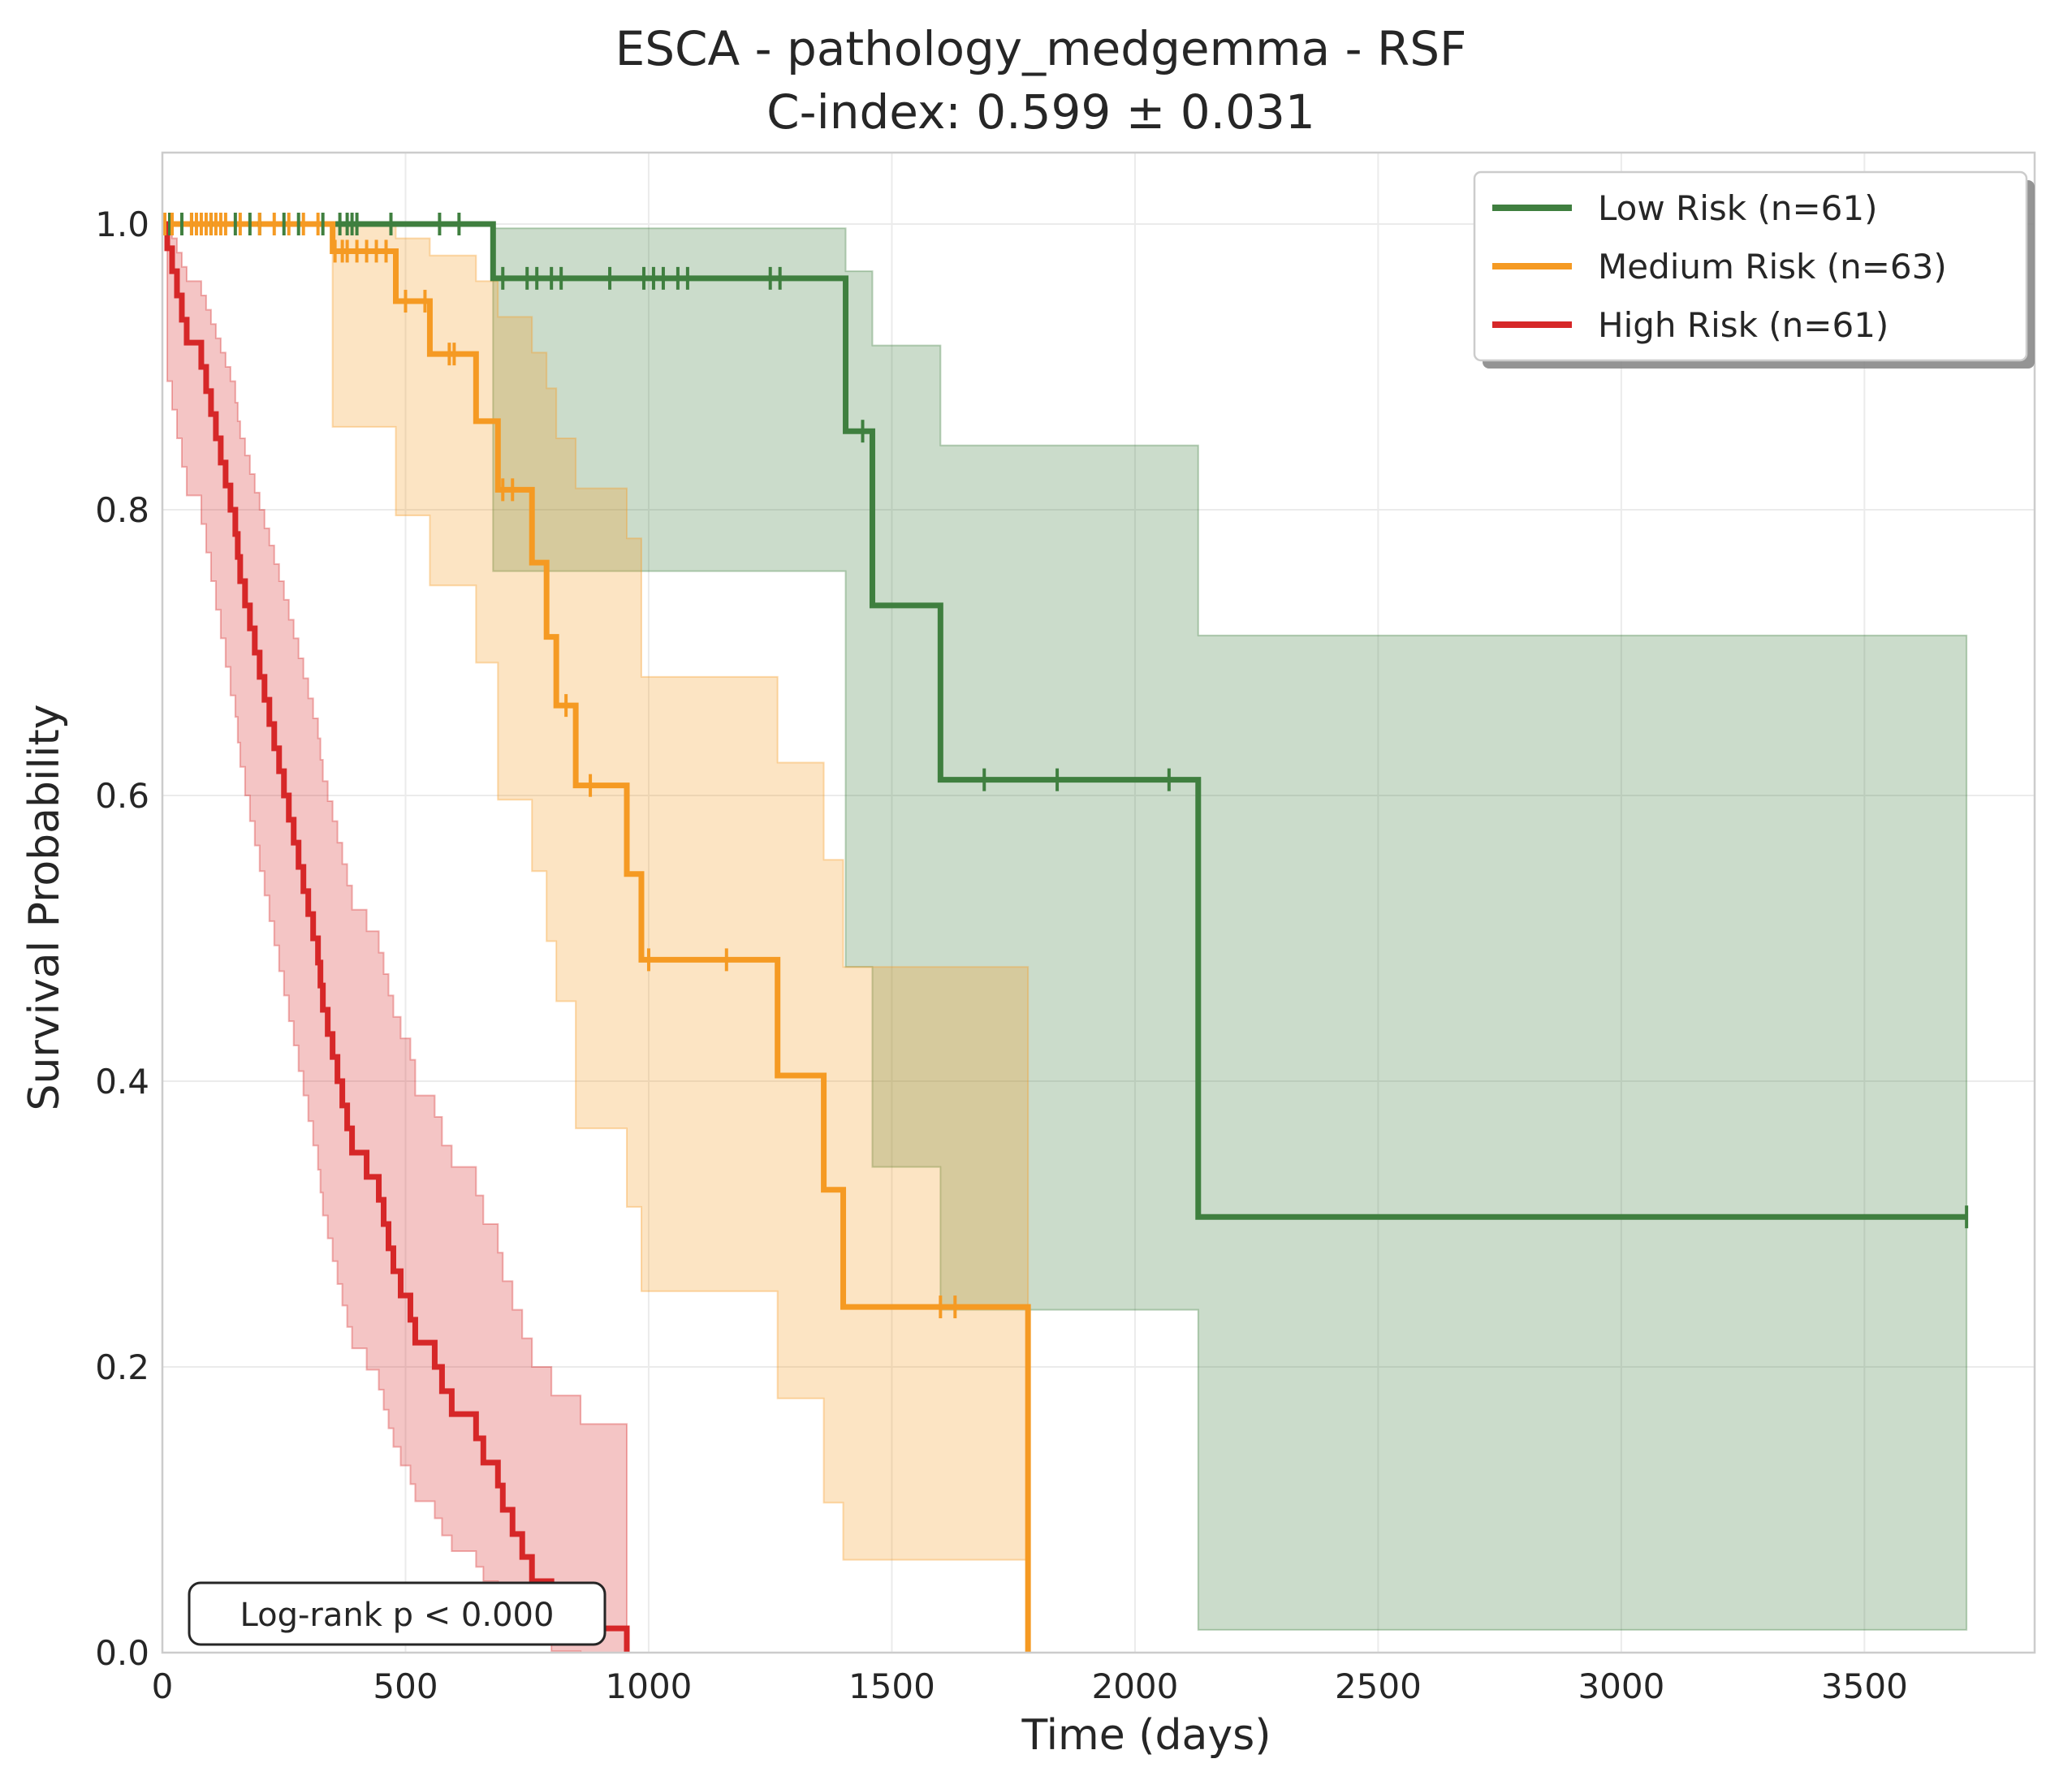 Image resolution: width=2072 pixels, height=1789 pixels. What do you see at coordinates (122, 224) in the screenshot?
I see `y-tick-label-5: 1.0` at bounding box center [122, 224].